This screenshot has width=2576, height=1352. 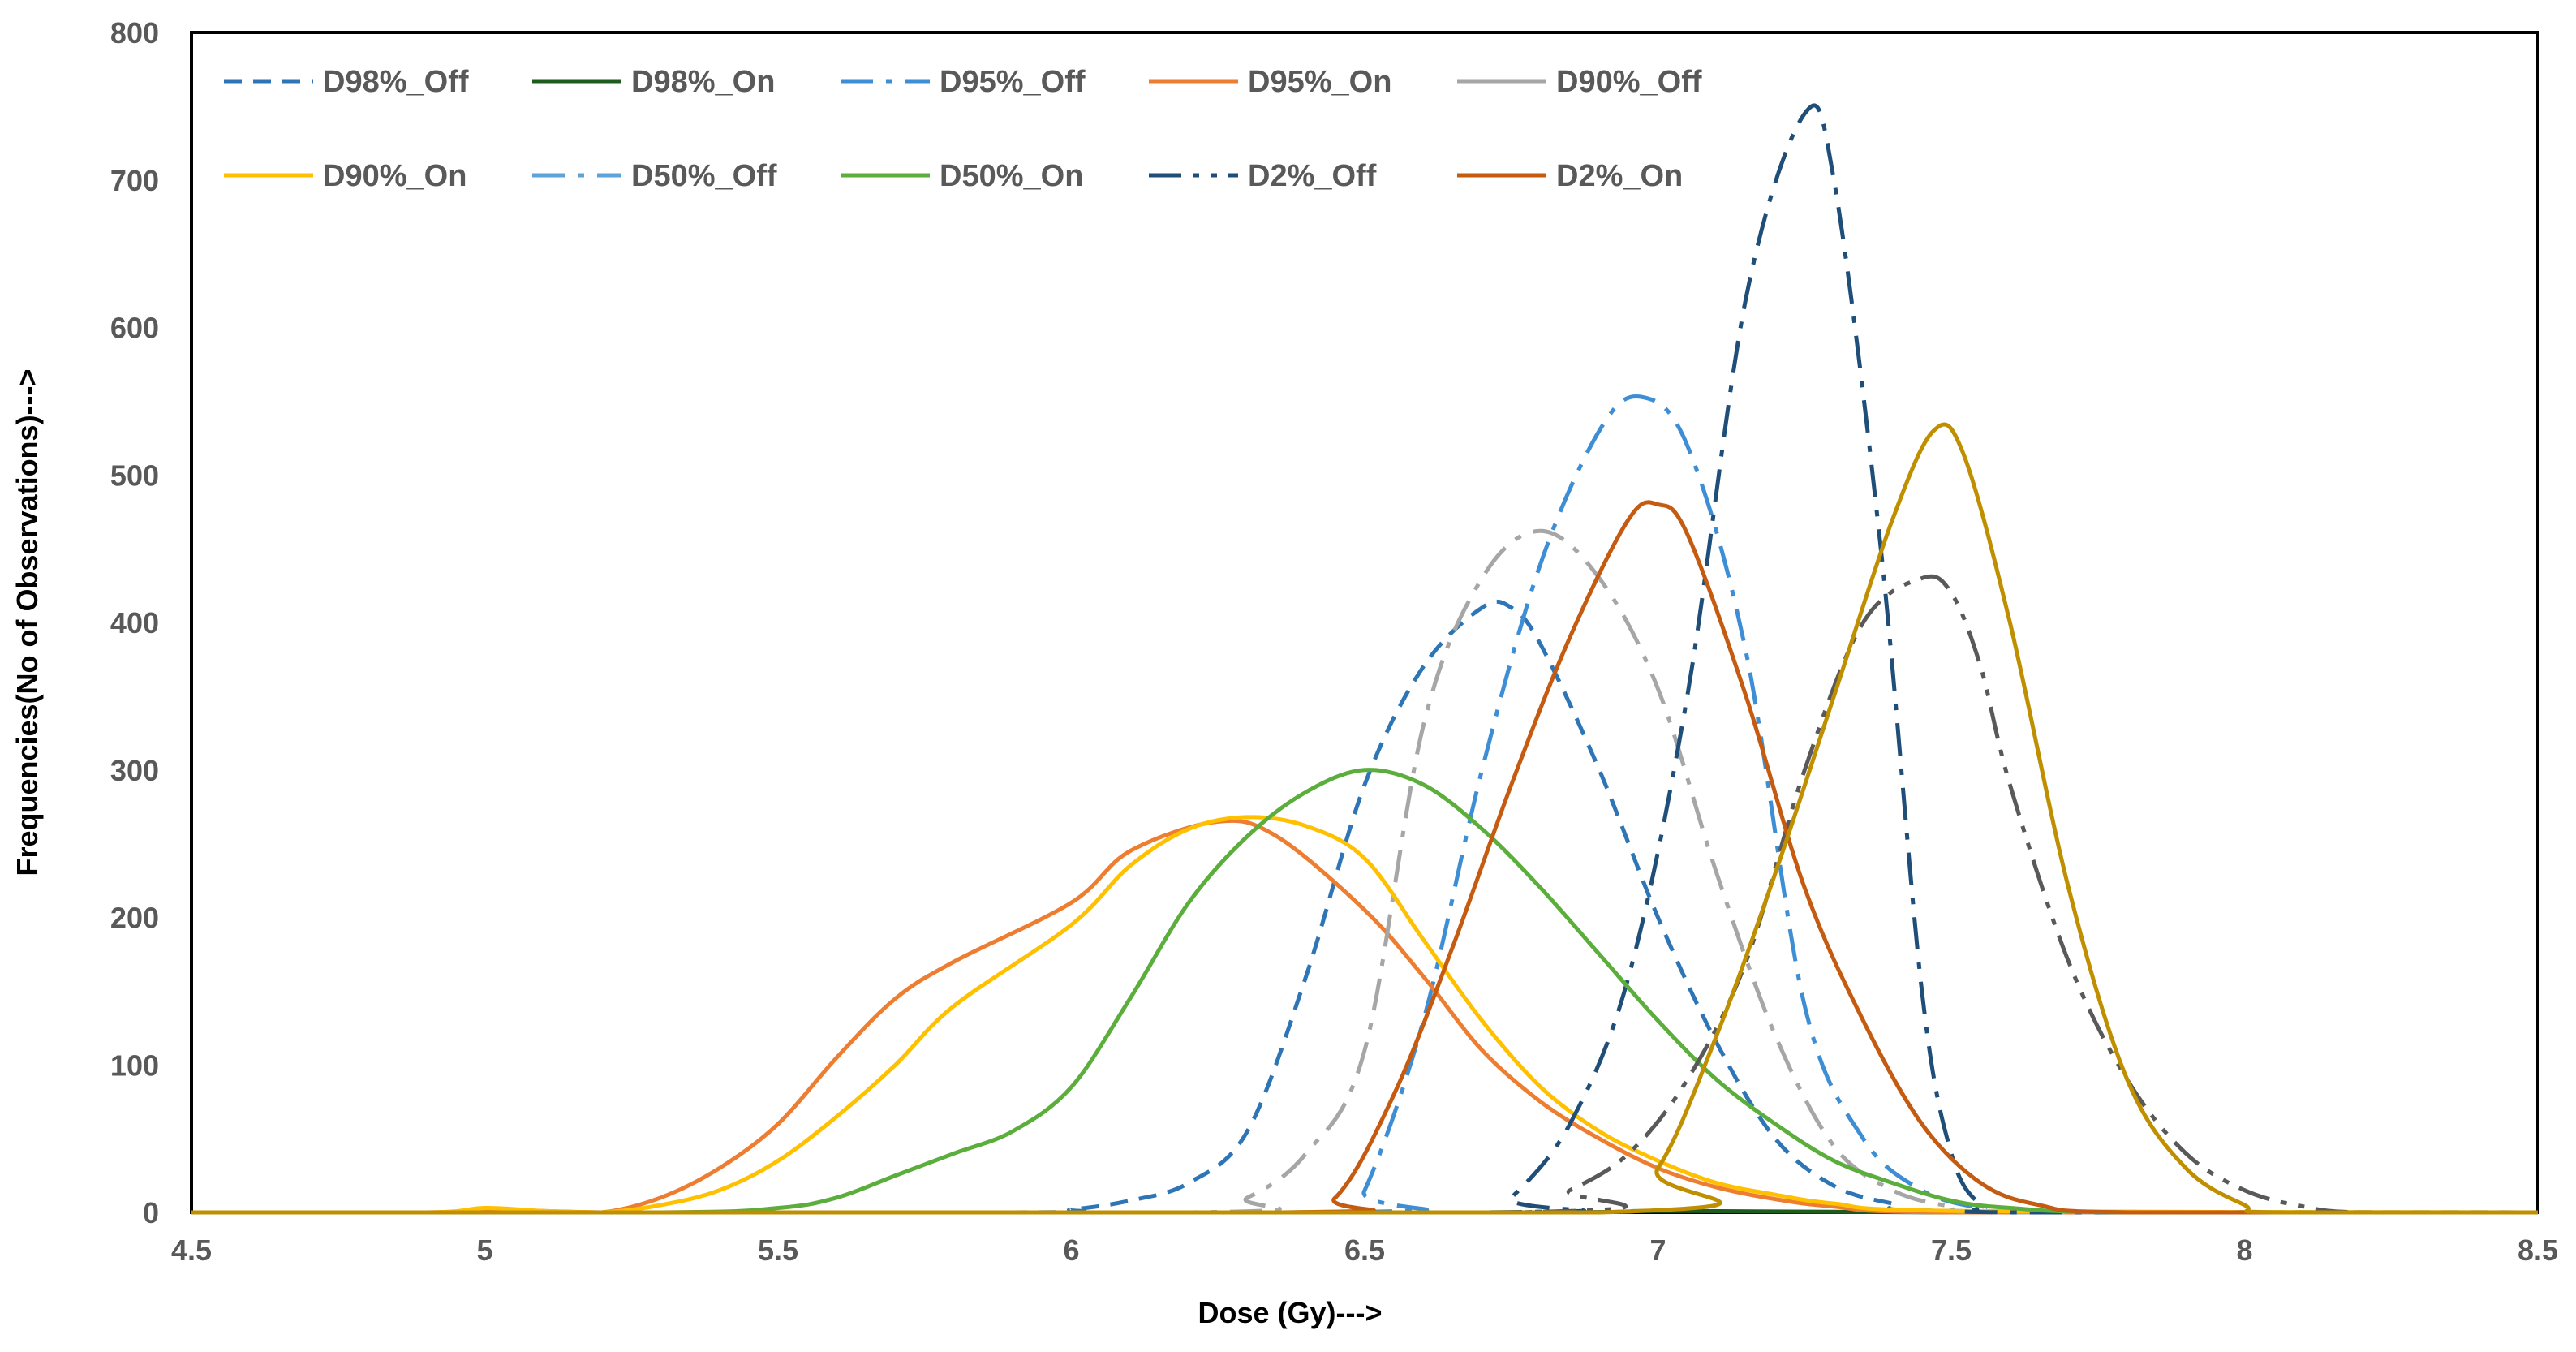 What do you see at coordinates (134, 918) in the screenshot?
I see `y-tick-label: 200` at bounding box center [134, 918].